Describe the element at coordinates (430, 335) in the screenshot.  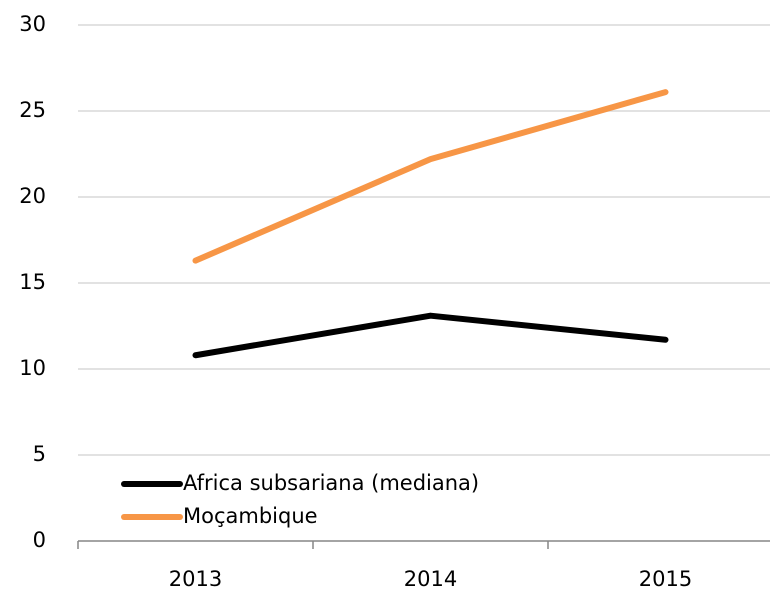
I see `series-line` at that location.